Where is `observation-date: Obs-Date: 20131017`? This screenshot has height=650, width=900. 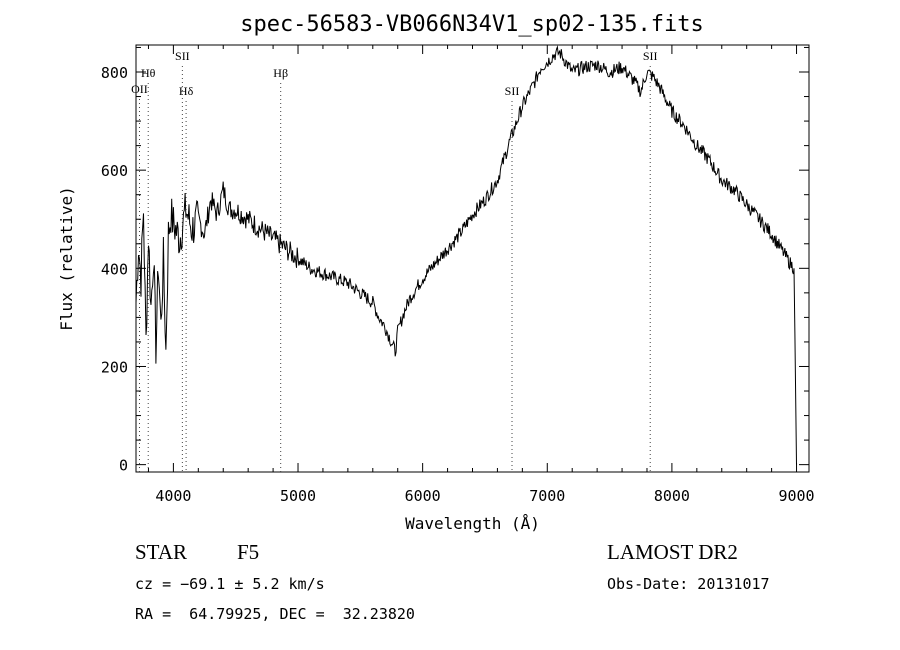
observation-date: Obs-Date: 20131017 is located at coordinates (688, 584).